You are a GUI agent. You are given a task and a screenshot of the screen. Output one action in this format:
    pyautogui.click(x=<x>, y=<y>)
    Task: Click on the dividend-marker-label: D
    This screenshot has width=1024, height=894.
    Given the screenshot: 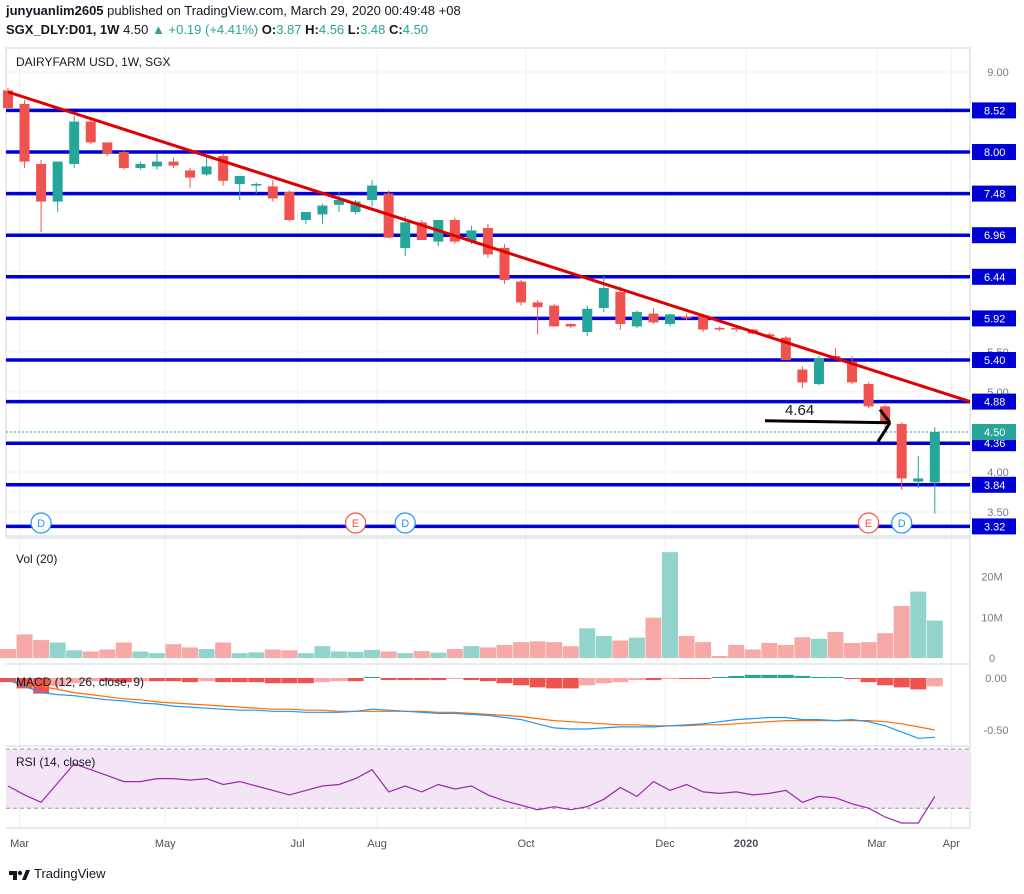 What is the action you would take?
    pyautogui.click(x=902, y=524)
    